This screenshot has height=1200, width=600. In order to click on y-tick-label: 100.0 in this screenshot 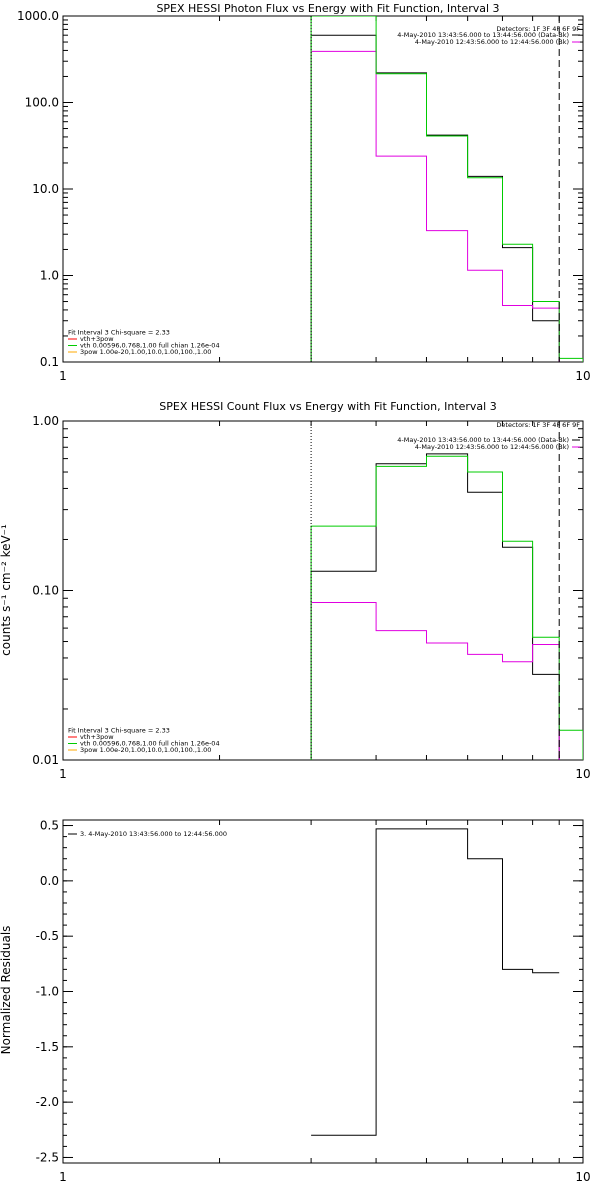, I will do `click(42, 103)`.